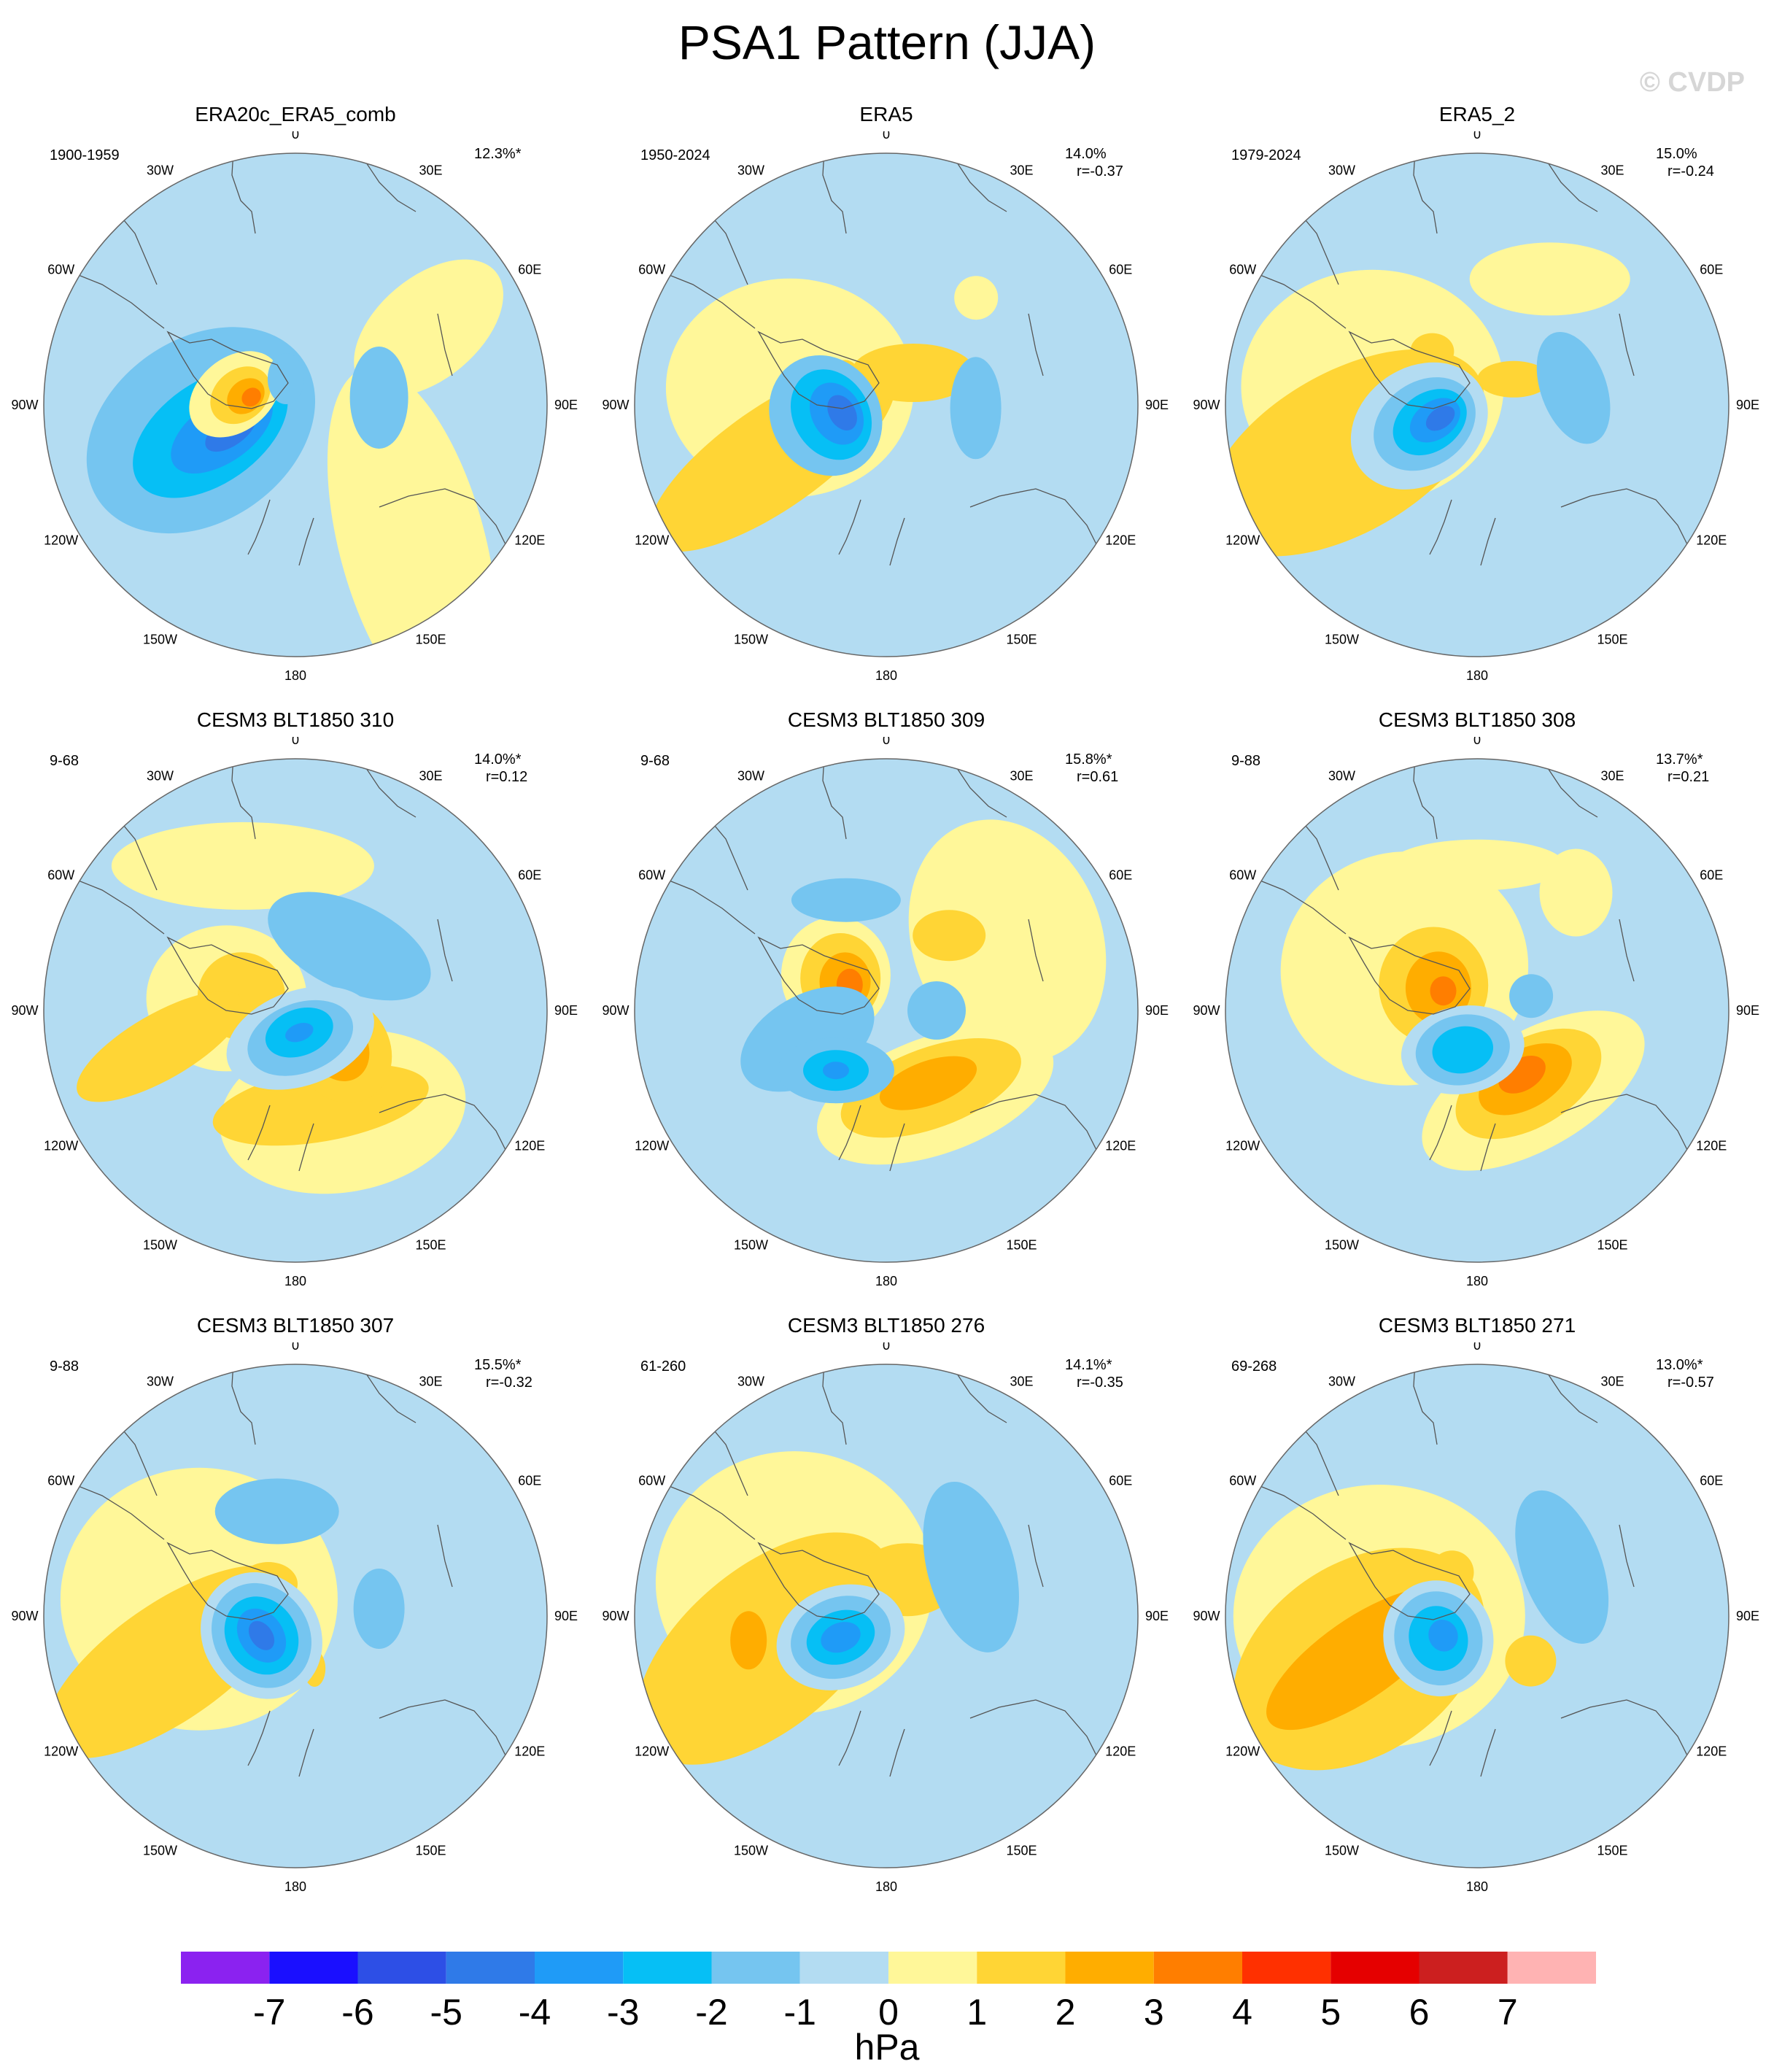  I want to click on panel-variance-percent: 15.5%*, so click(498, 1365).